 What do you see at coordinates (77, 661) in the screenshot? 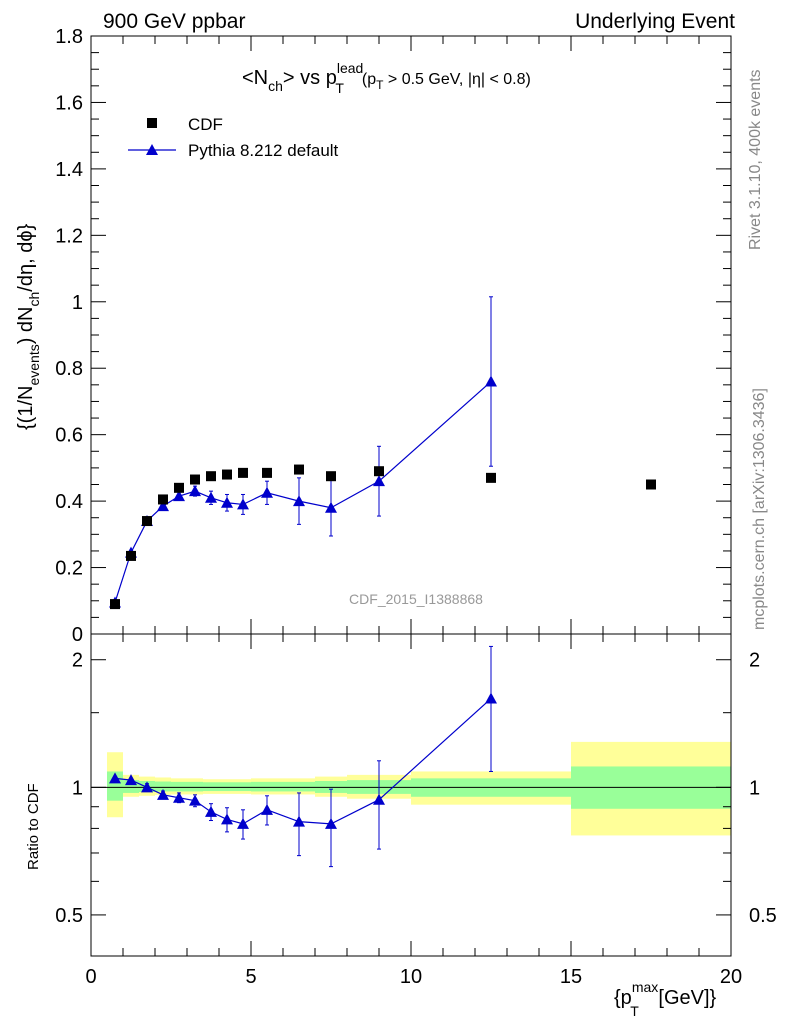
I see `ratio-ytick-label: 2` at bounding box center [77, 661].